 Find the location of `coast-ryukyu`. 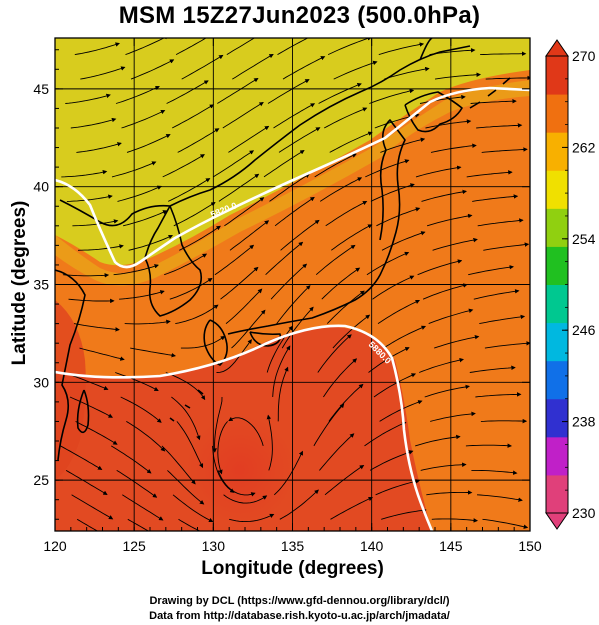

coast-ryukyu is located at coordinates (186, 405).